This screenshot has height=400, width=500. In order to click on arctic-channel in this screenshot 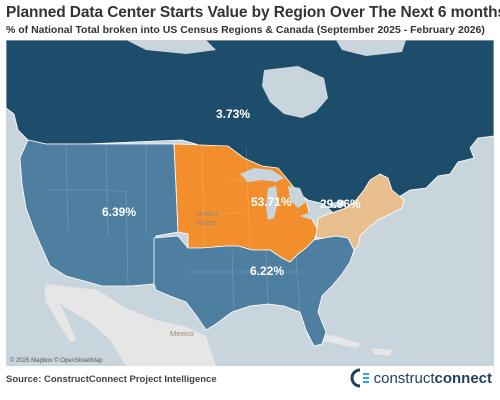, I will do `click(171, 47)`.